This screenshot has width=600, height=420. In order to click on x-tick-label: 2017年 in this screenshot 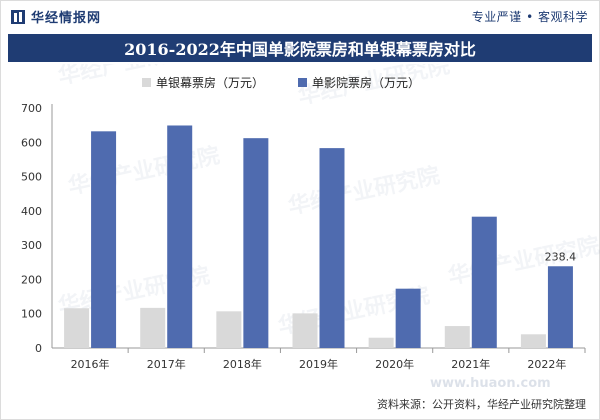, I will do `click(166, 364)`.